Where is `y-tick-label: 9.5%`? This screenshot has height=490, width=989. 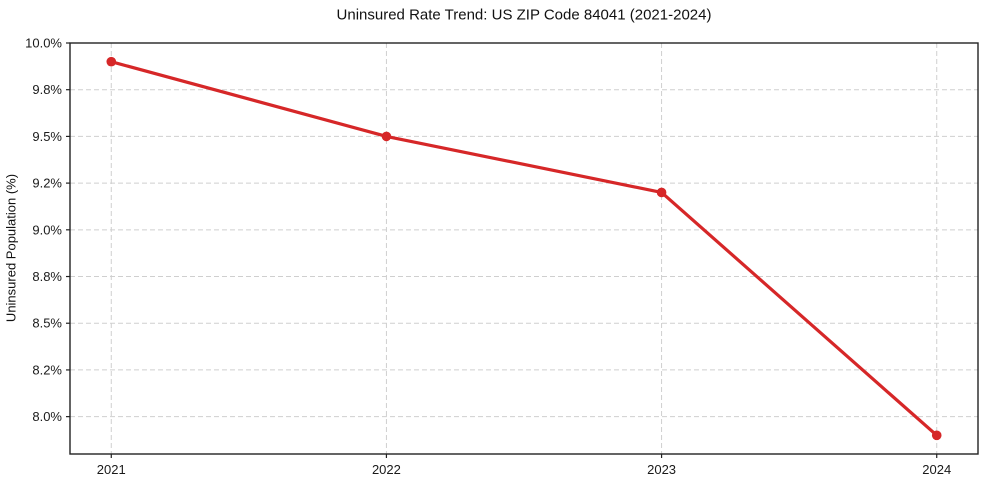 y-tick-label: 9.5% is located at coordinates (47, 136).